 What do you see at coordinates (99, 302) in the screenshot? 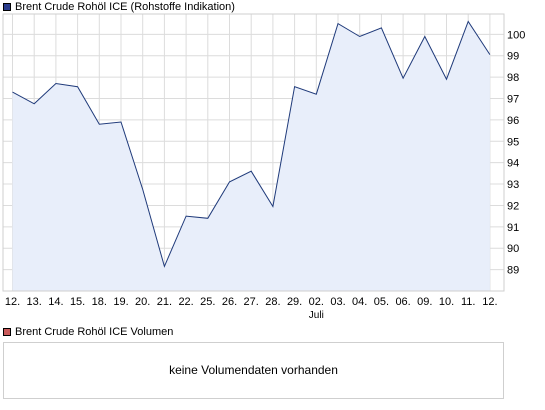
I see `x-tick-label: 18.` at bounding box center [99, 302].